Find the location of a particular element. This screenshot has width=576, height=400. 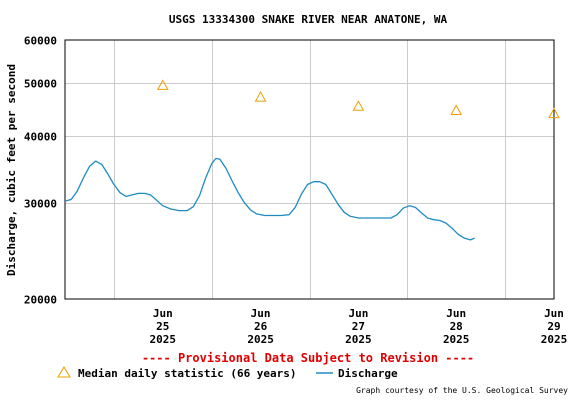

x-tick-label-line2: 28 is located at coordinates (456, 326).